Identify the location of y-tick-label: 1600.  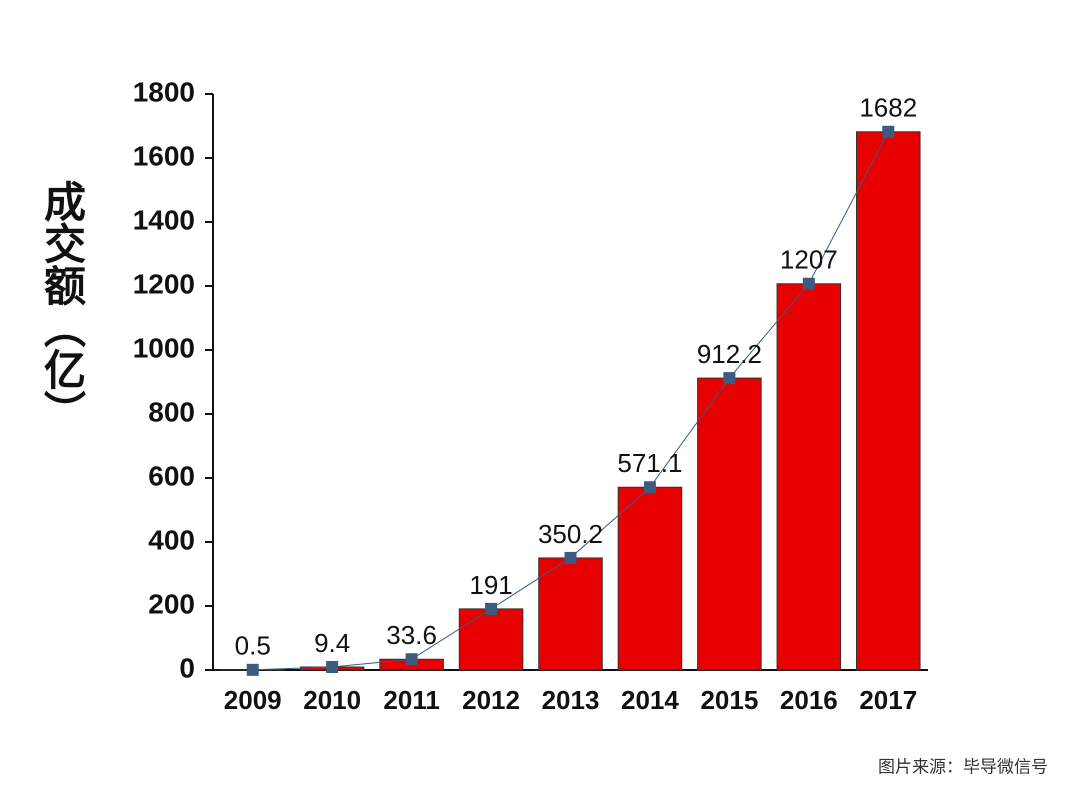
(164, 155).